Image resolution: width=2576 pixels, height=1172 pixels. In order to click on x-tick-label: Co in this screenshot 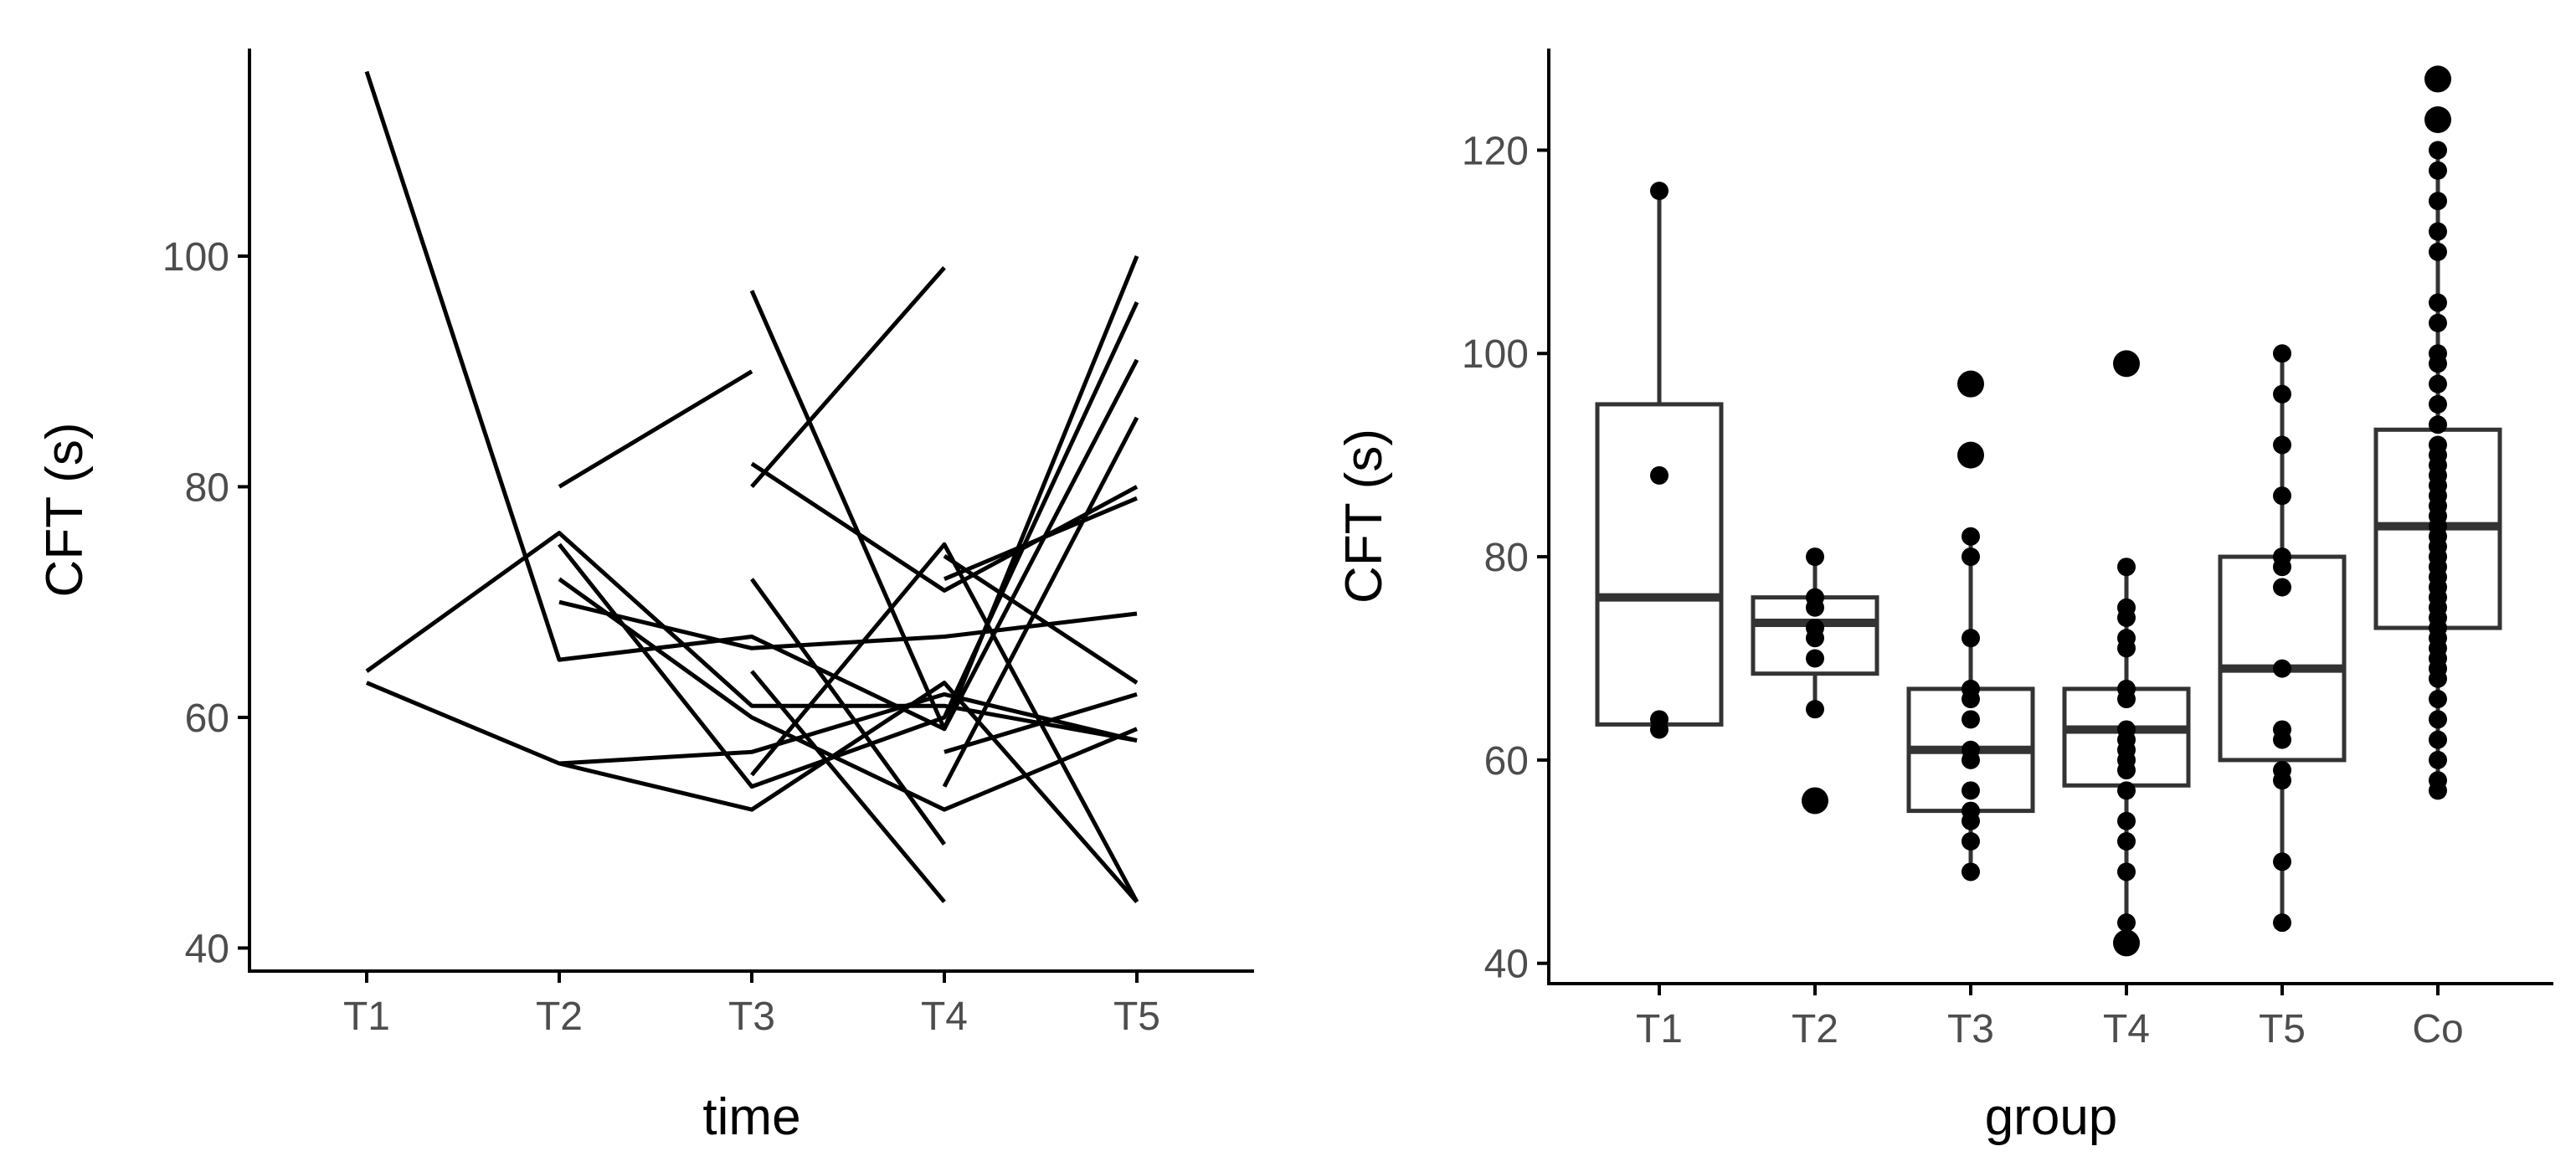, I will do `click(2438, 1029)`.